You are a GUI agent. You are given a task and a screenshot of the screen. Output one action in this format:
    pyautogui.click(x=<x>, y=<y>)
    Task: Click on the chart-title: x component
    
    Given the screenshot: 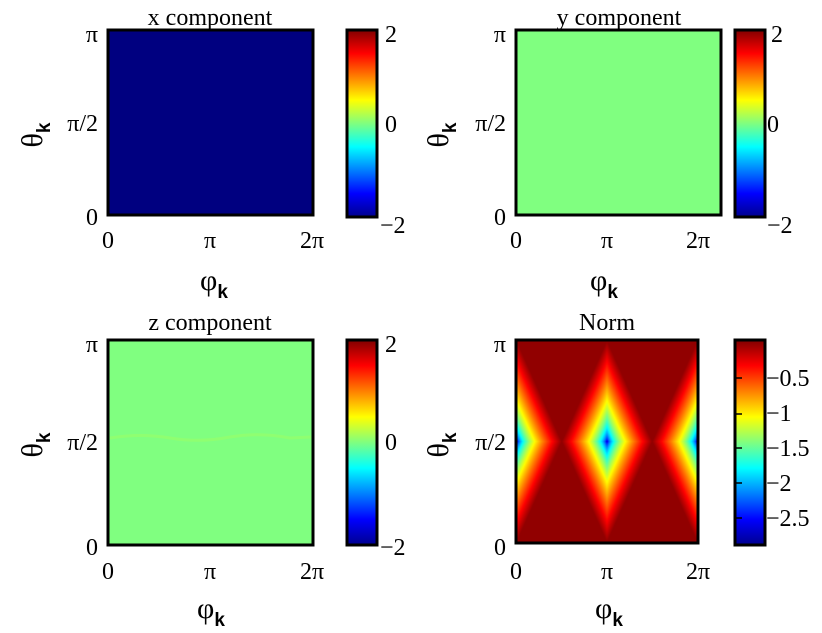 What is the action you would take?
    pyautogui.click(x=210, y=18)
    